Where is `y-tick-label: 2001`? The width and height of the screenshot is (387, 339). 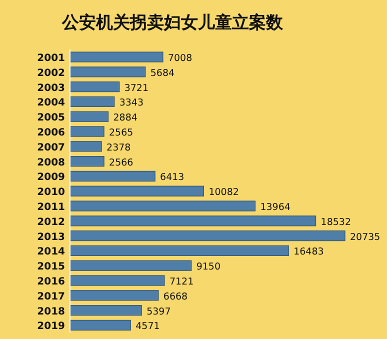
y-tick-label: 2001 is located at coordinates (51, 58).